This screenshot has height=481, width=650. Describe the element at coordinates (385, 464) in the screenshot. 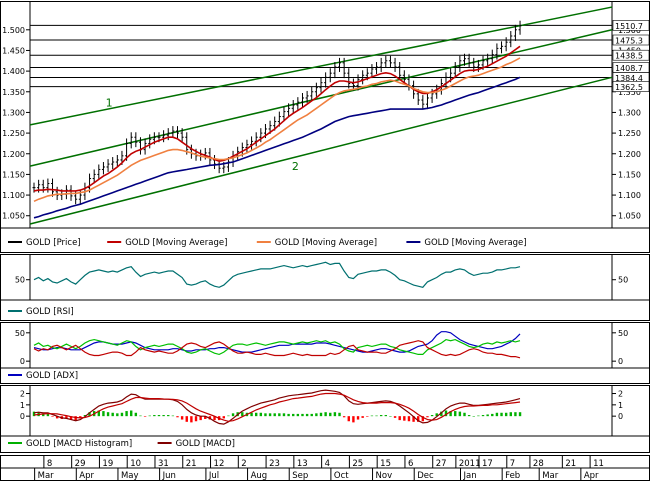

I see `day-label: 15` at that location.